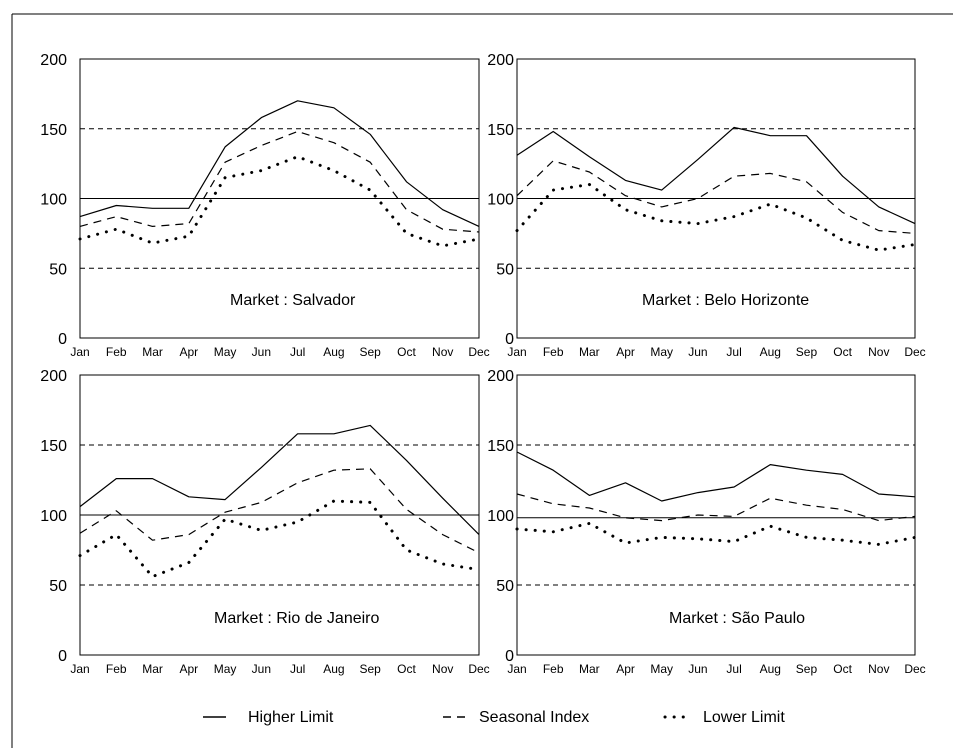 Image resolution: width=953 pixels, height=753 pixels. Describe the element at coordinates (293, 300) in the screenshot. I see `market-label: Market : Salvador` at that location.